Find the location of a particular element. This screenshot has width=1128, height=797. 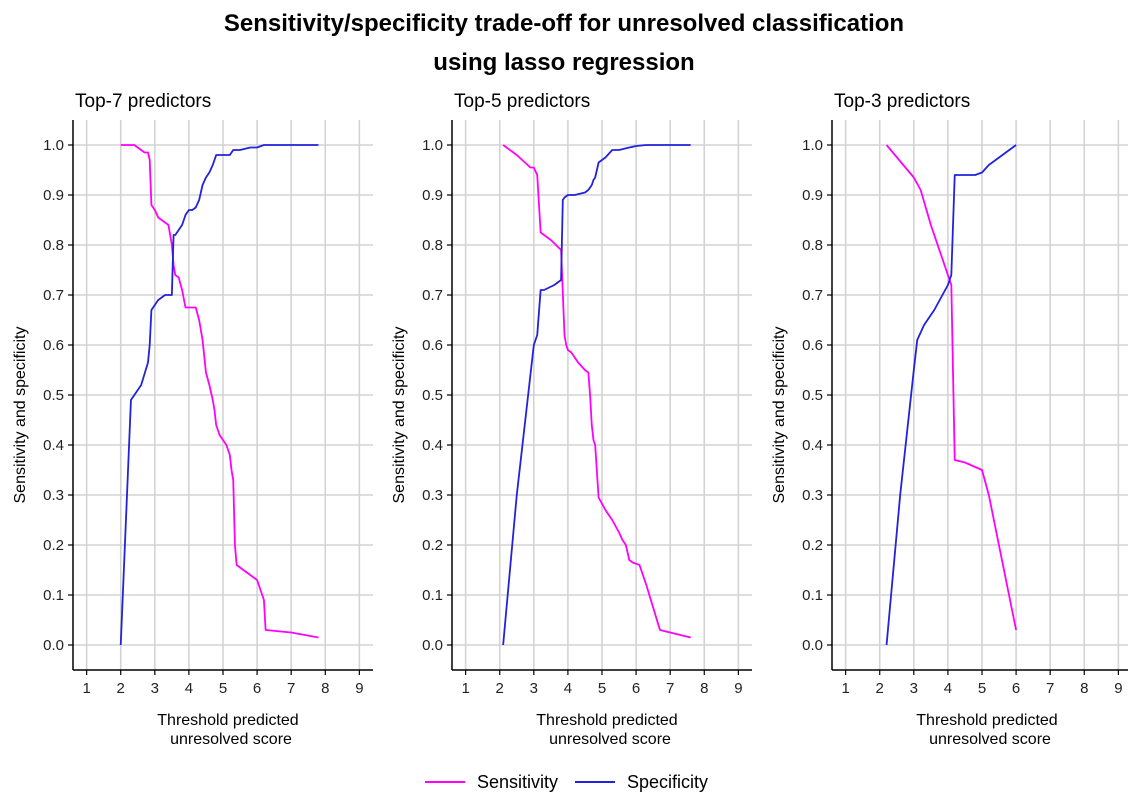

panel-title: Top-3 predictors is located at coordinates (902, 101).